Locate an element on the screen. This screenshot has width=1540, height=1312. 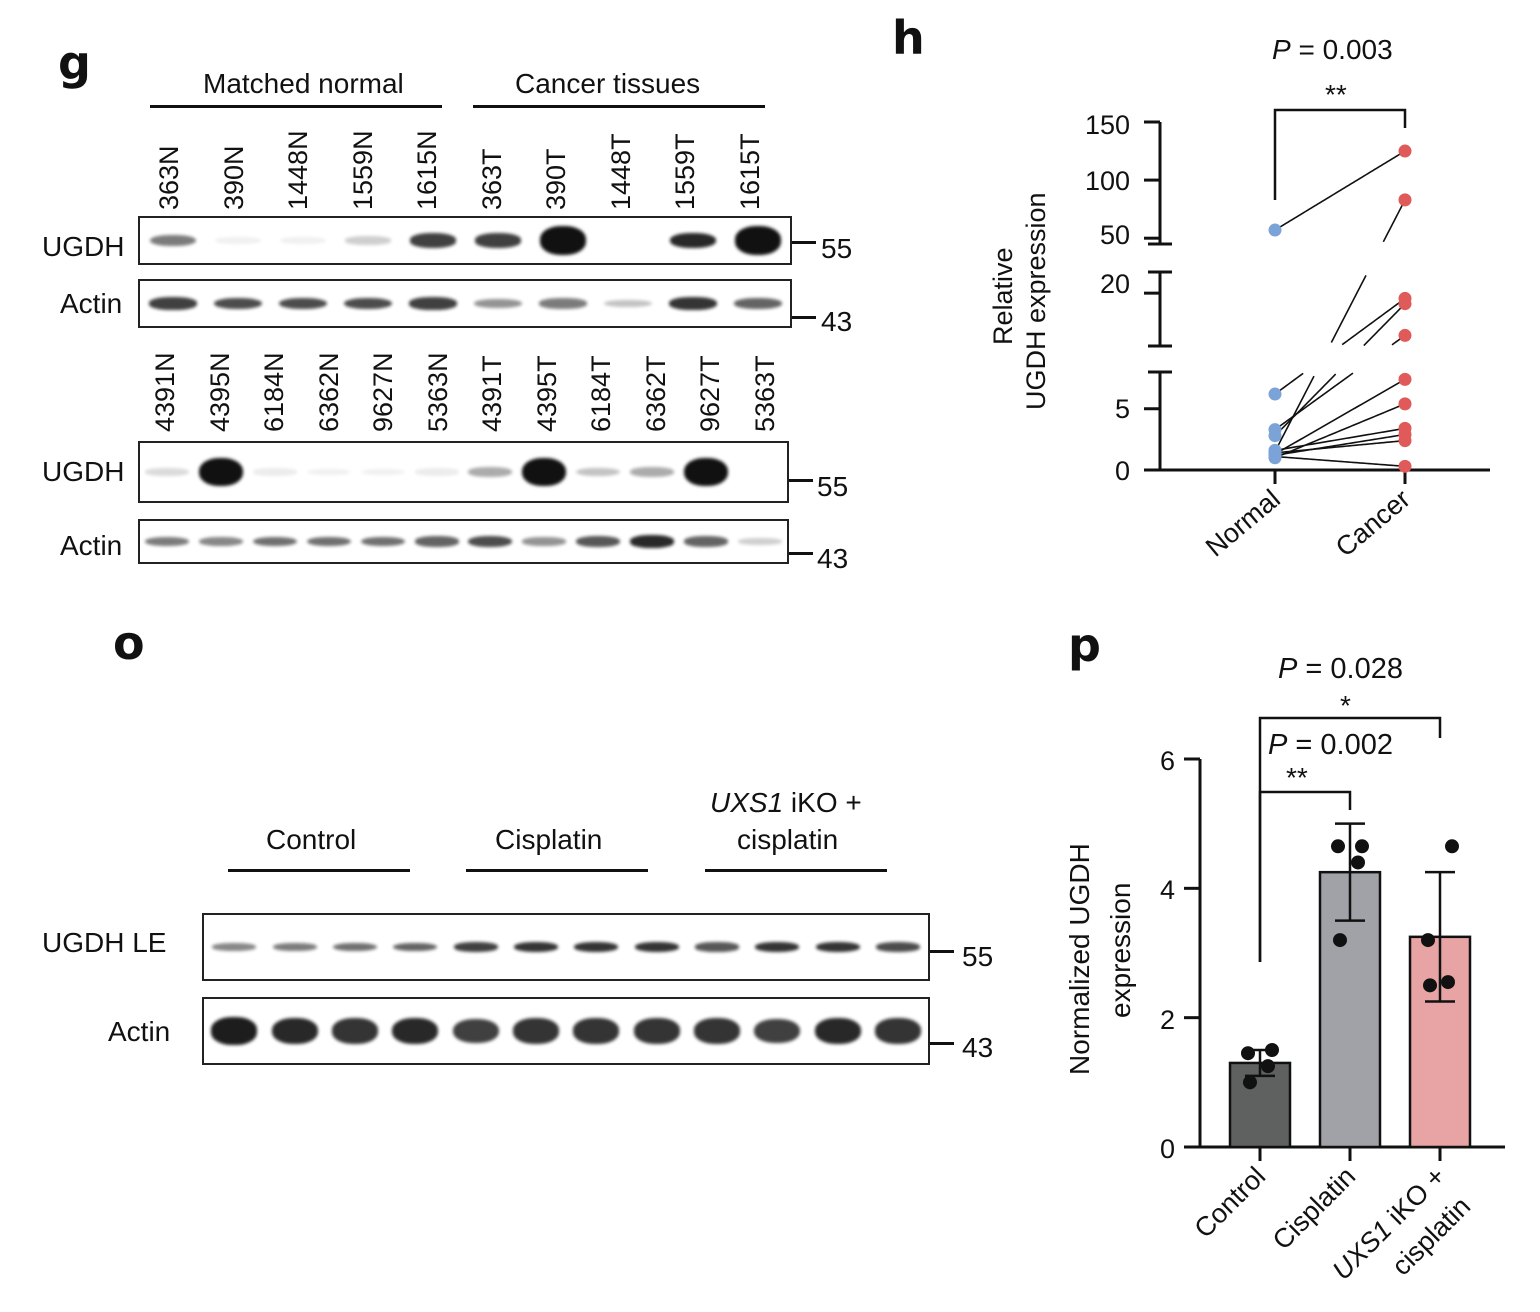
group-label-cancer-tissues: Cancer tissues is located at coordinates (608, 83).